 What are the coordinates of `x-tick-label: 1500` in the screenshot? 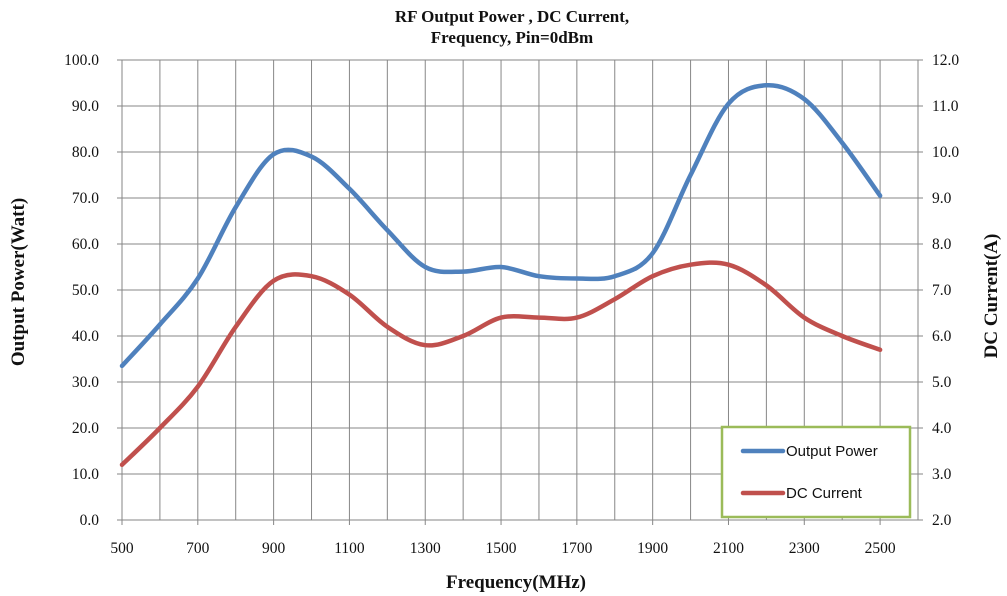 It's located at (501, 548).